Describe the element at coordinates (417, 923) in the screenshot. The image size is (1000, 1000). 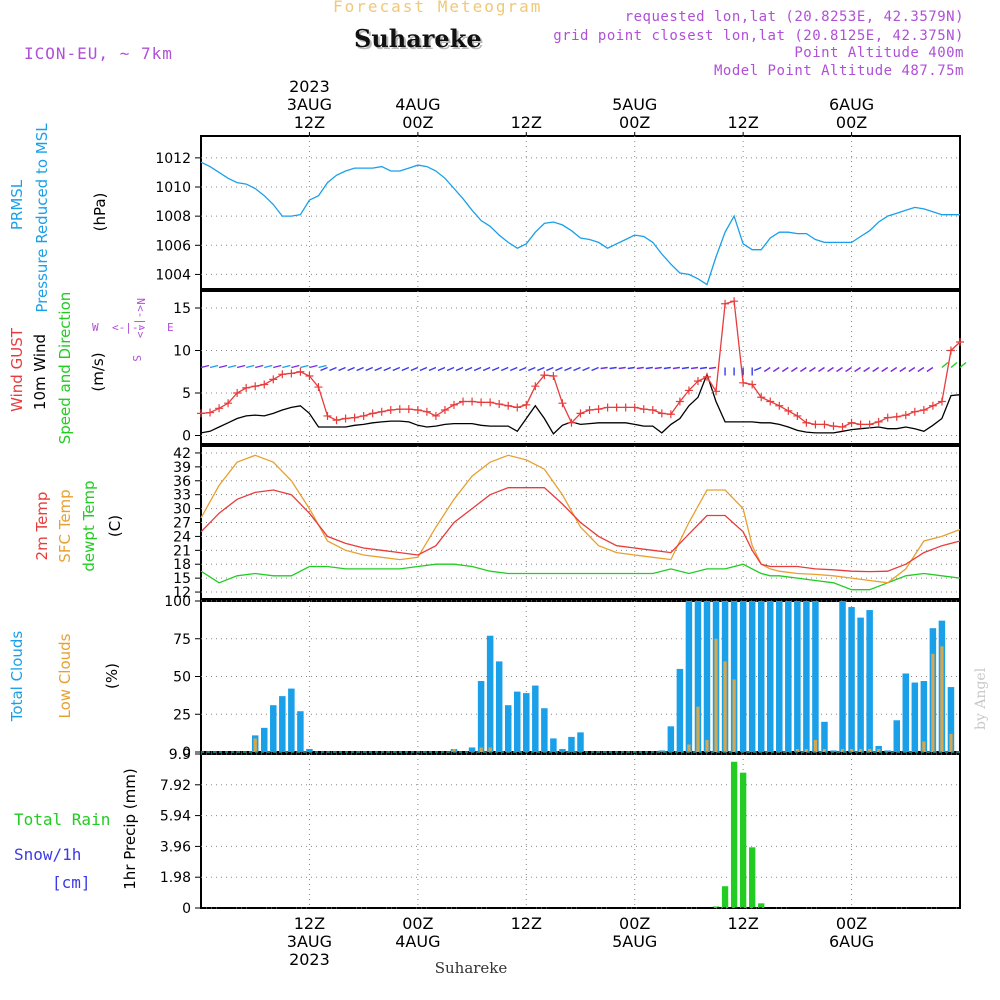
I see `bottom-time-label: 00Z` at that location.